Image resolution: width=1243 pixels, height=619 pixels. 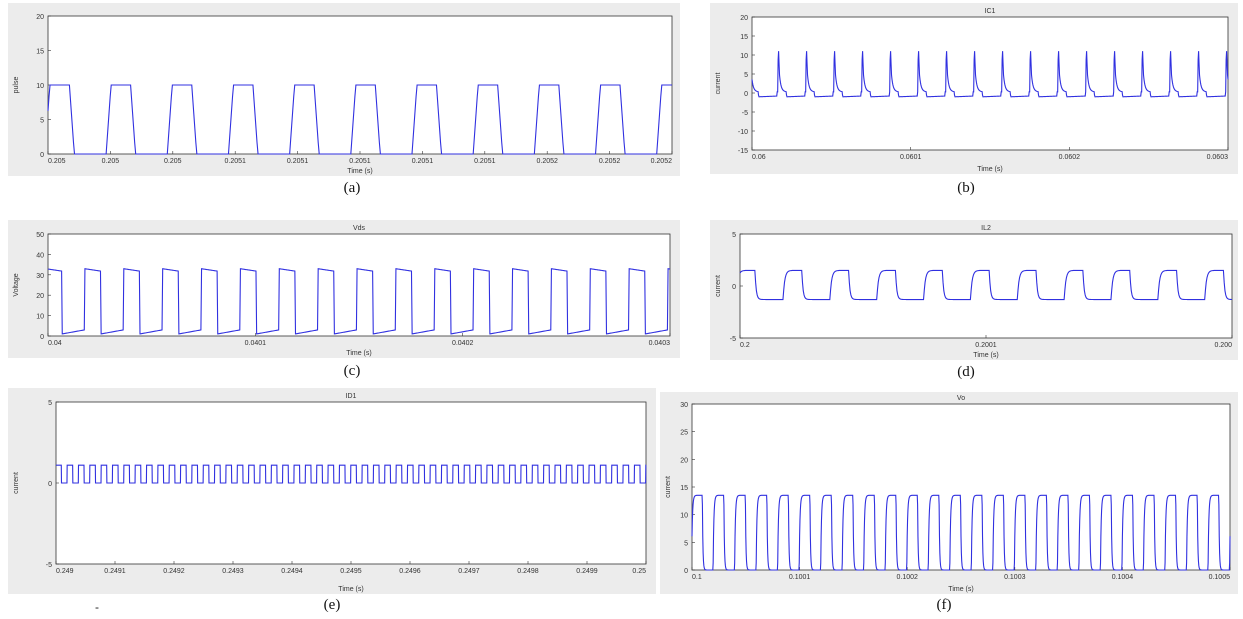 I want to click on caption-a: (a), so click(x=352, y=188).